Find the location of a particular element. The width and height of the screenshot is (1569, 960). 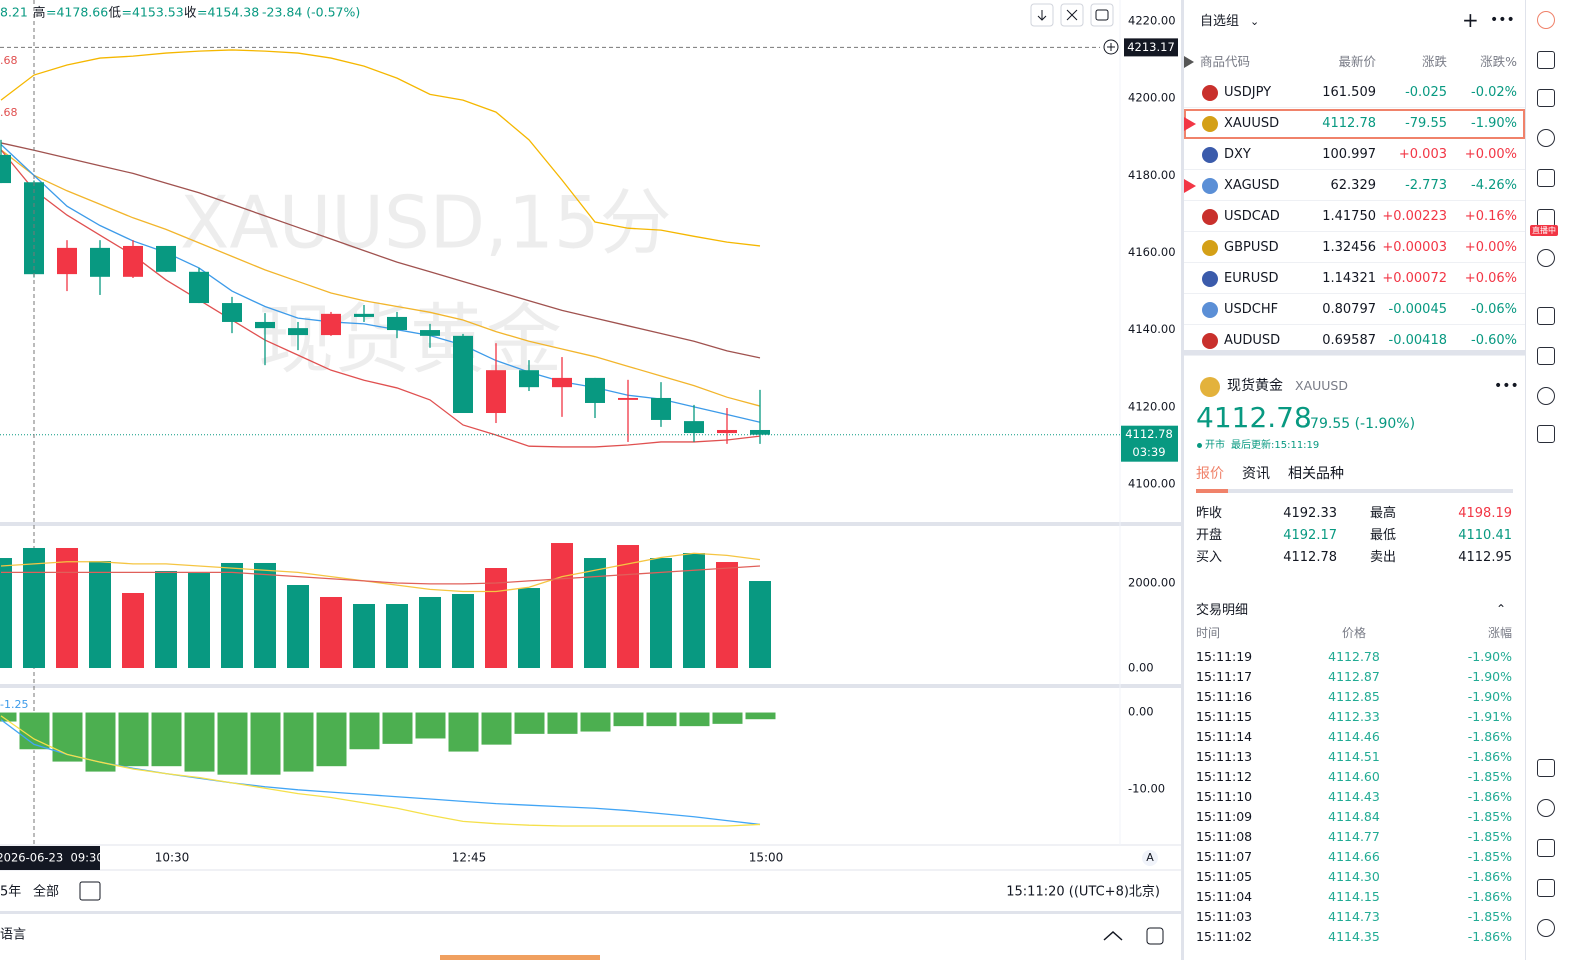

change: +0.00003 is located at coordinates (1414, 247).